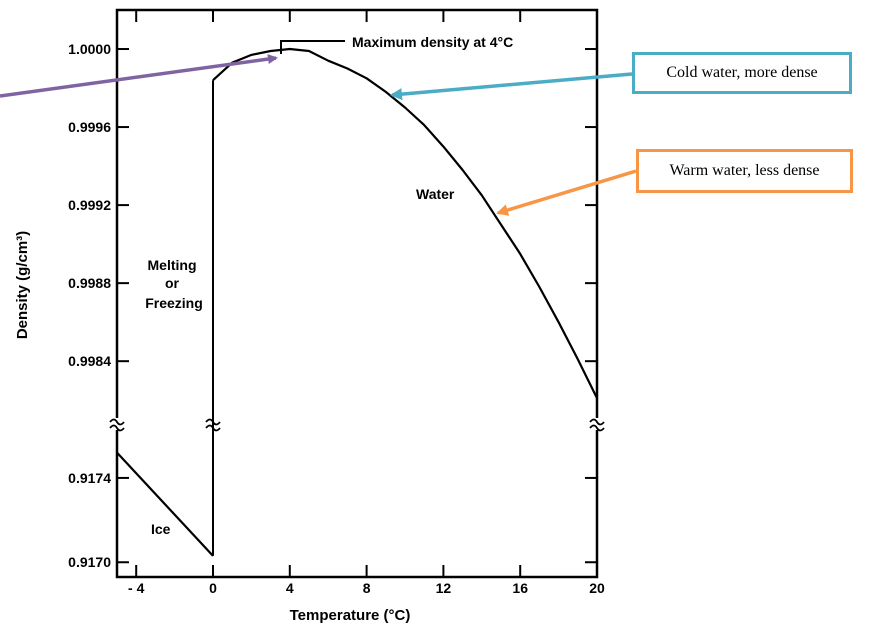 The height and width of the screenshot is (631, 884). What do you see at coordinates (367, 588) in the screenshot?
I see `x-tick-label: 8` at bounding box center [367, 588].